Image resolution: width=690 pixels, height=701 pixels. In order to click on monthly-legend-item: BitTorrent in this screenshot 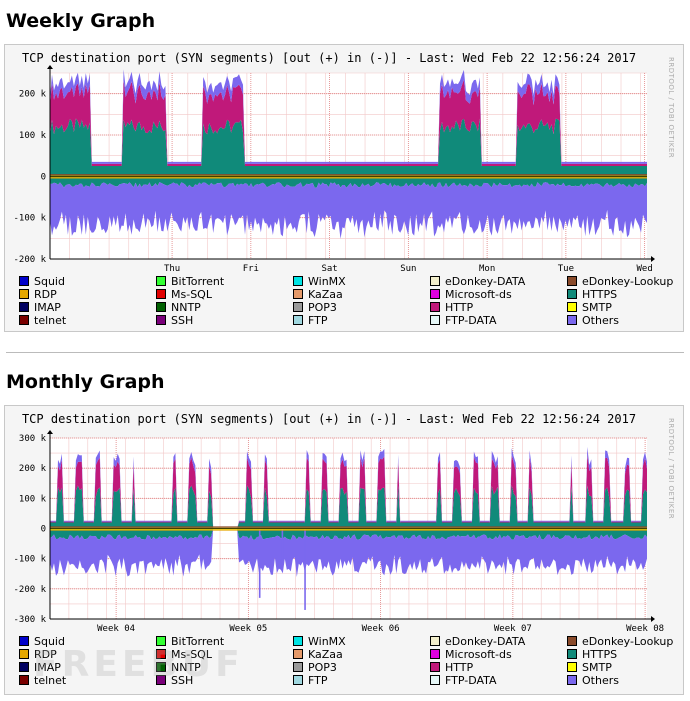, I will do `click(190, 641)`.